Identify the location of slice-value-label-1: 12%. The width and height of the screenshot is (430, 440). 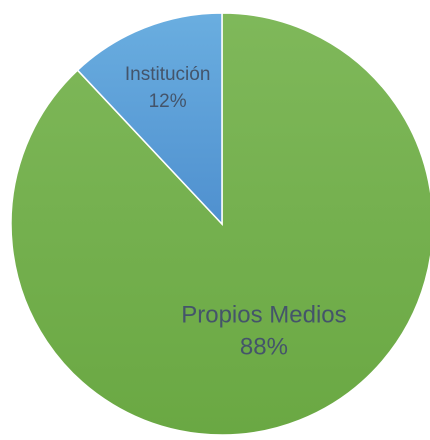
(168, 101).